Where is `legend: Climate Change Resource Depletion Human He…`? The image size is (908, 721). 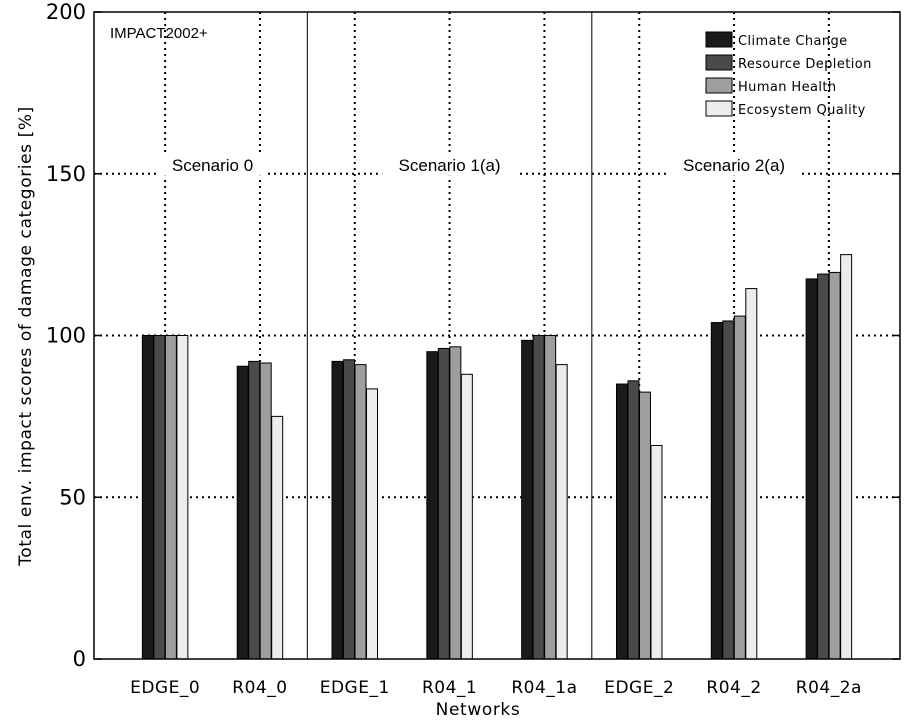 legend: Climate Change Resource Depletion Human He… is located at coordinates (788, 74).